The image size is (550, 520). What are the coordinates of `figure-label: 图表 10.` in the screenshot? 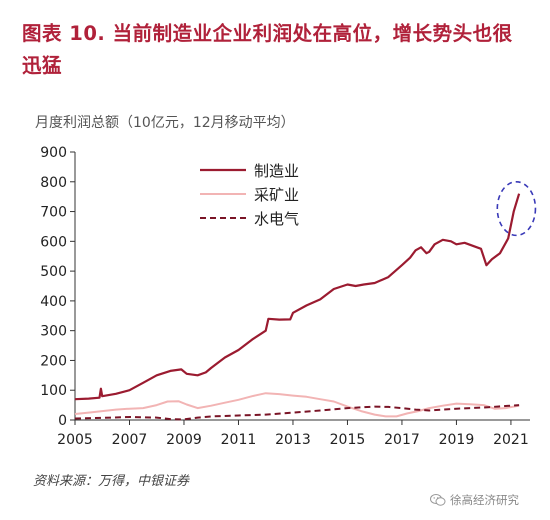 It's located at (64, 33).